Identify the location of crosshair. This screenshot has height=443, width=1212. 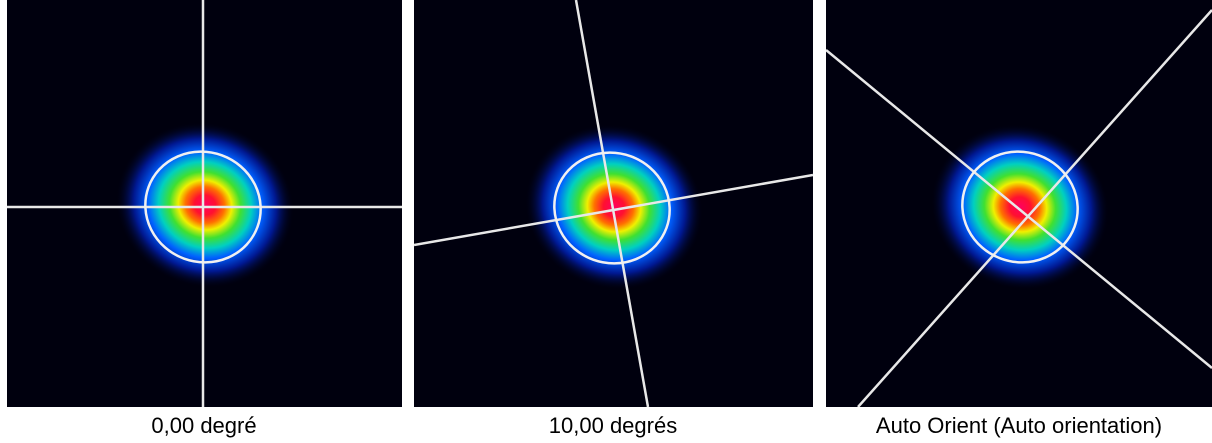
(612, 203).